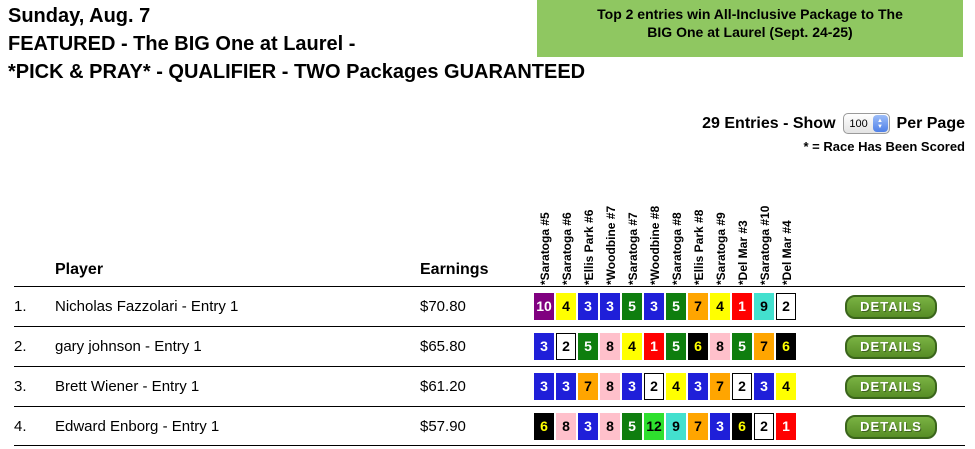  What do you see at coordinates (743, 252) in the screenshot?
I see `race-header: *Del Mar #3` at bounding box center [743, 252].